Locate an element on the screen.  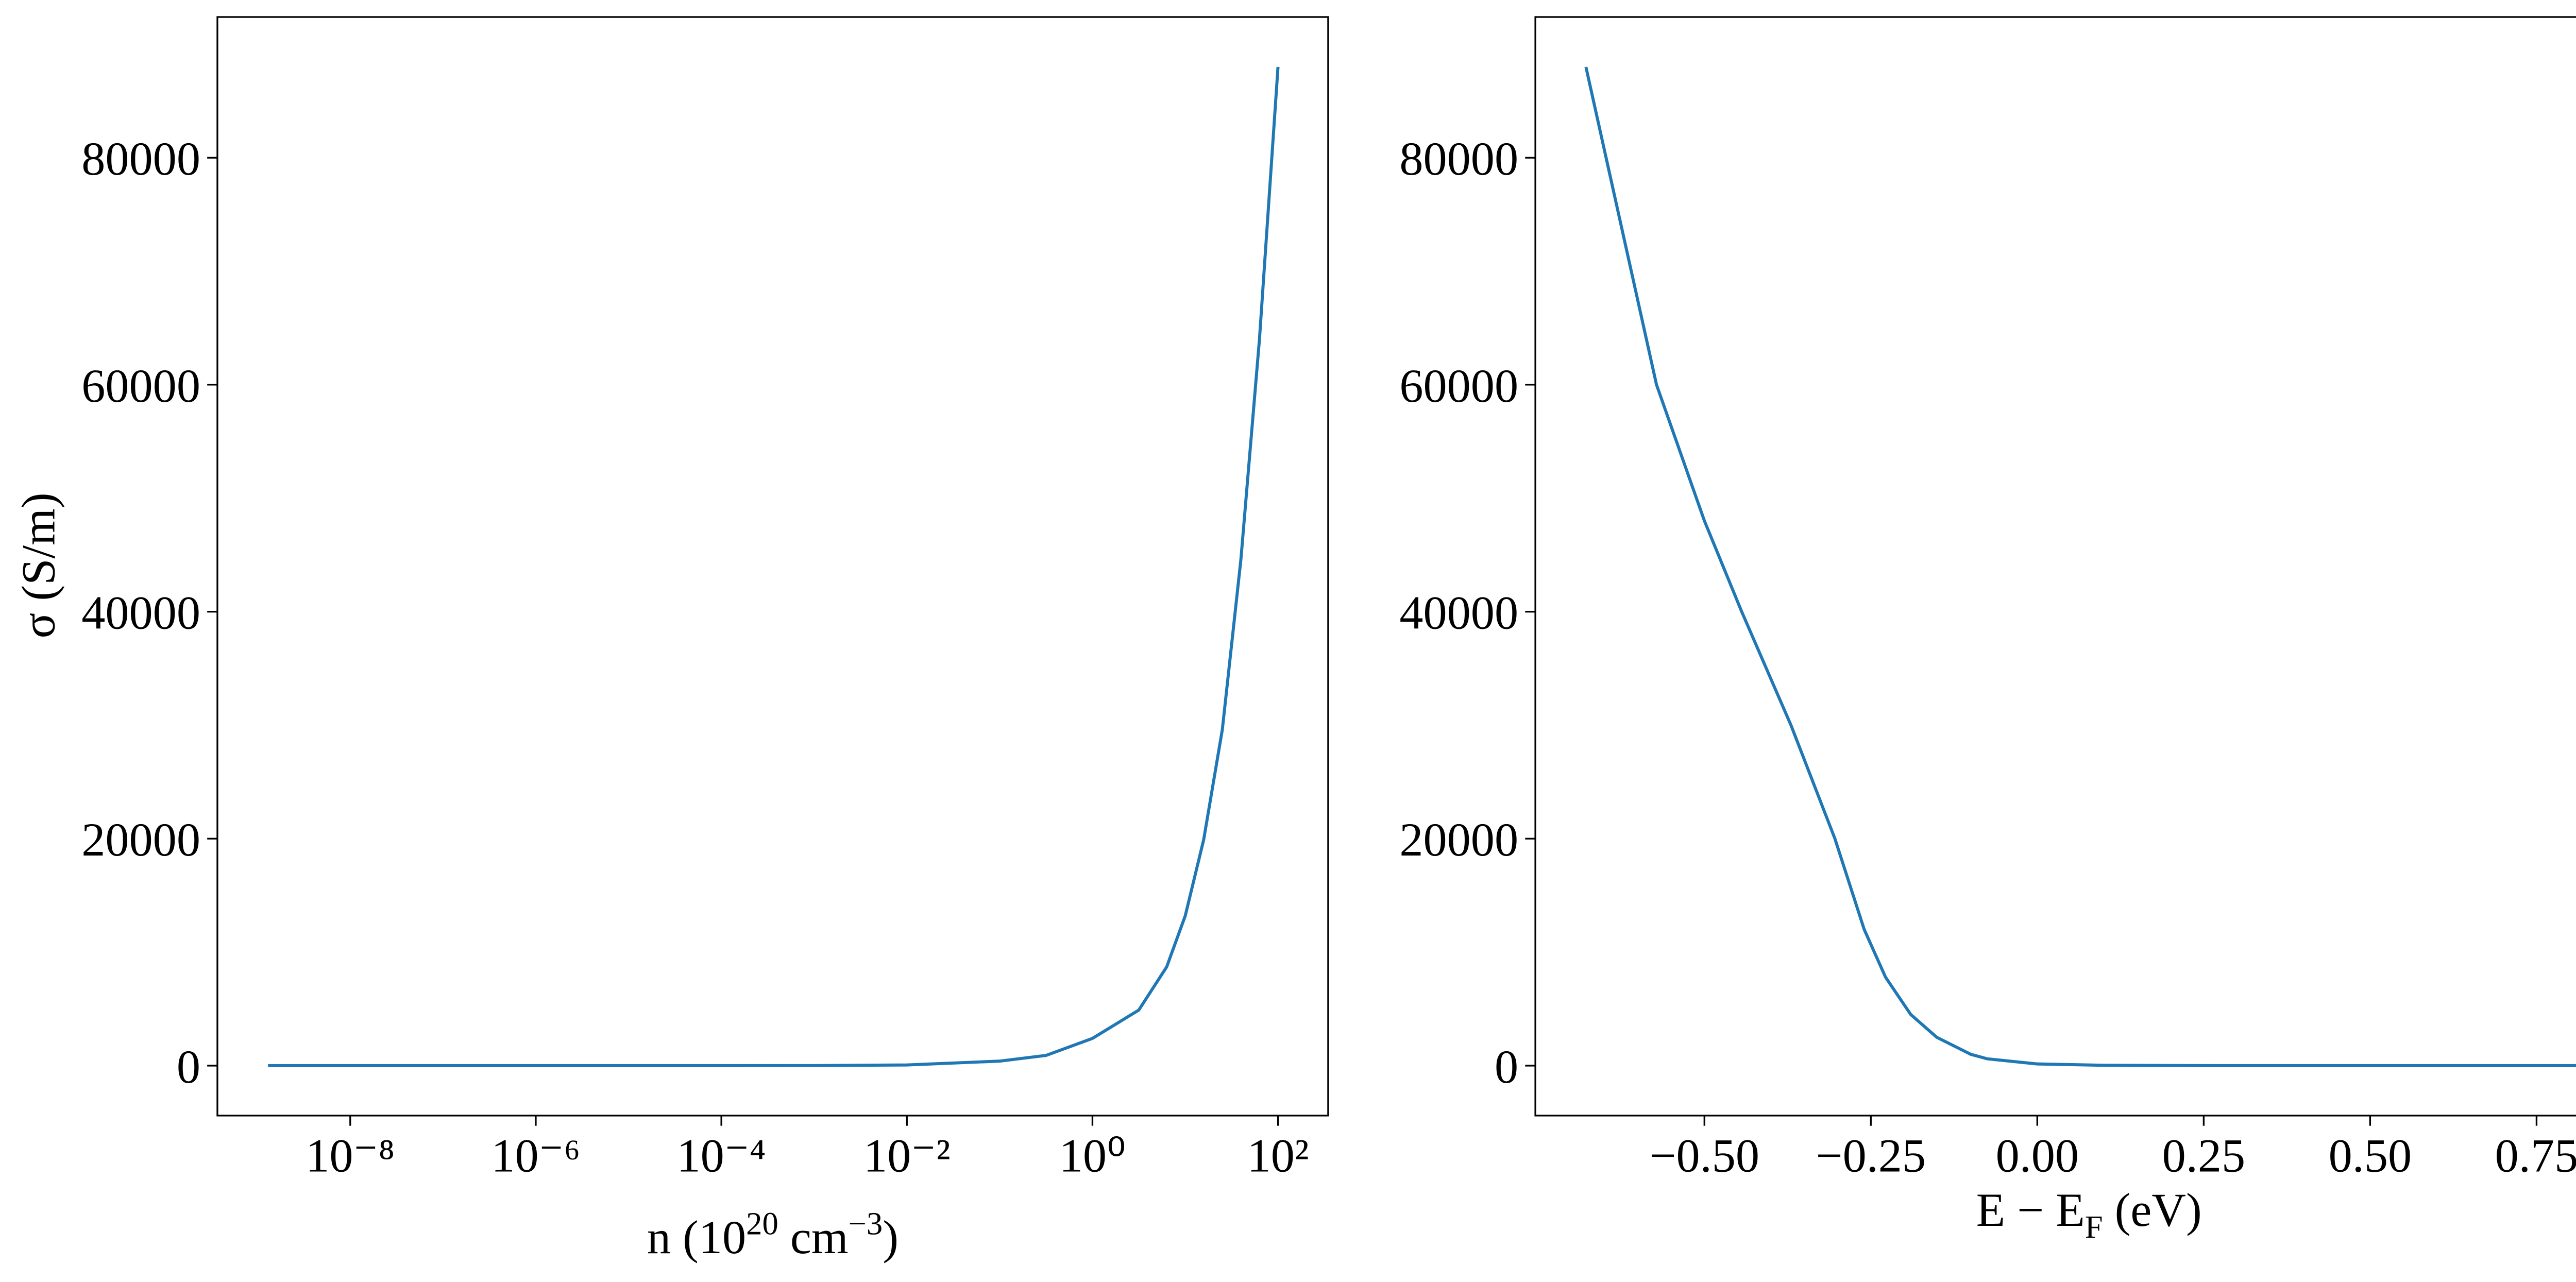
x-axis-label: E − EF (eV) is located at coordinates (2089, 1214).